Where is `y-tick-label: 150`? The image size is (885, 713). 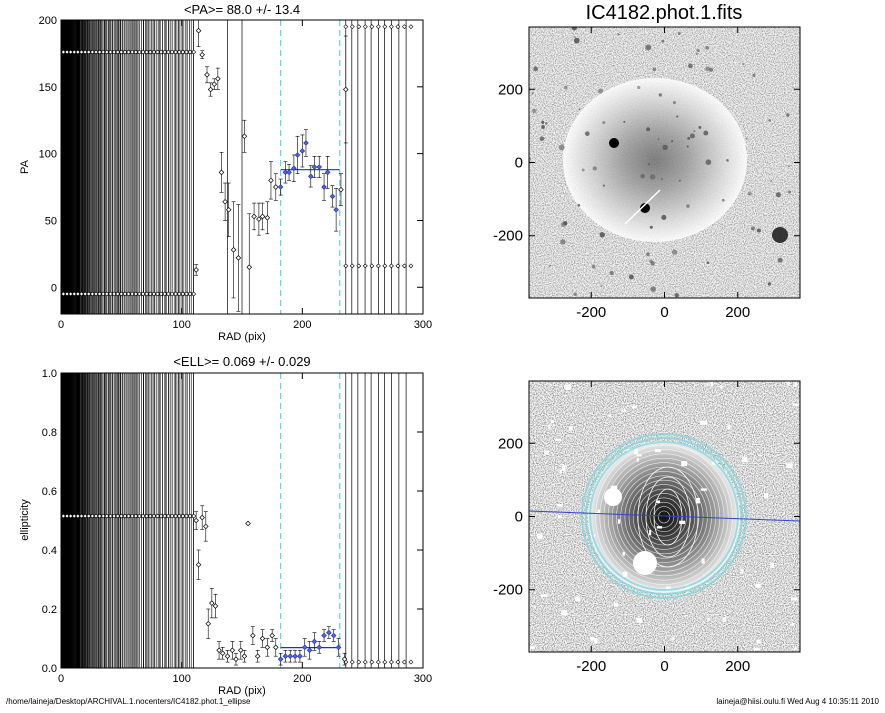
y-tick-label: 150 is located at coordinates (48, 88).